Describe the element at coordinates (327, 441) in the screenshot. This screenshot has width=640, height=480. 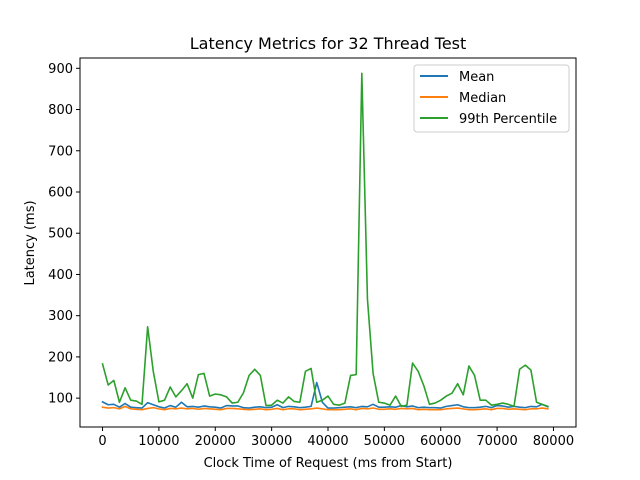
I see `x-tick-label: 40000` at that location.